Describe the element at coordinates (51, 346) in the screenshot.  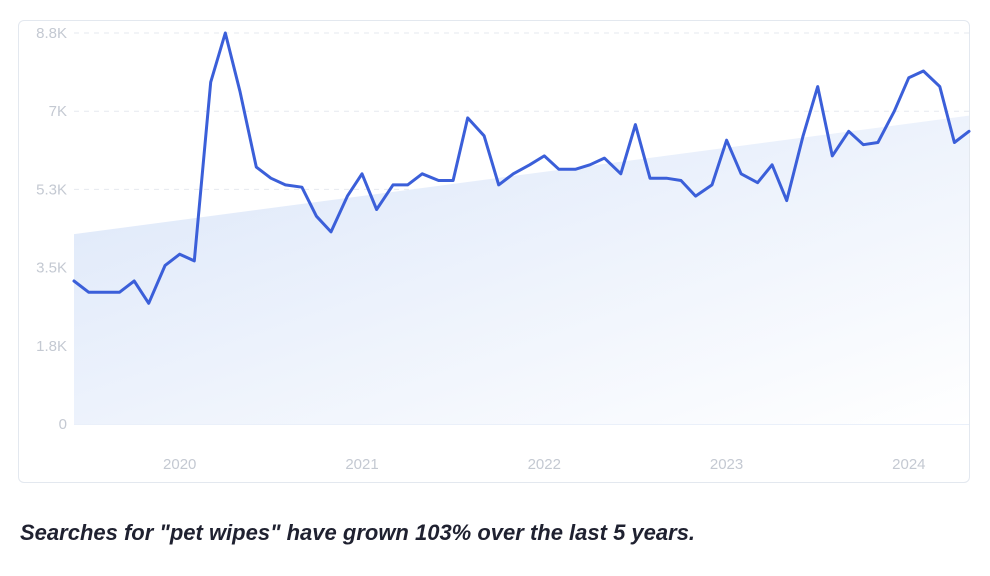
I see `y-tick-label: 1.8K` at that location.